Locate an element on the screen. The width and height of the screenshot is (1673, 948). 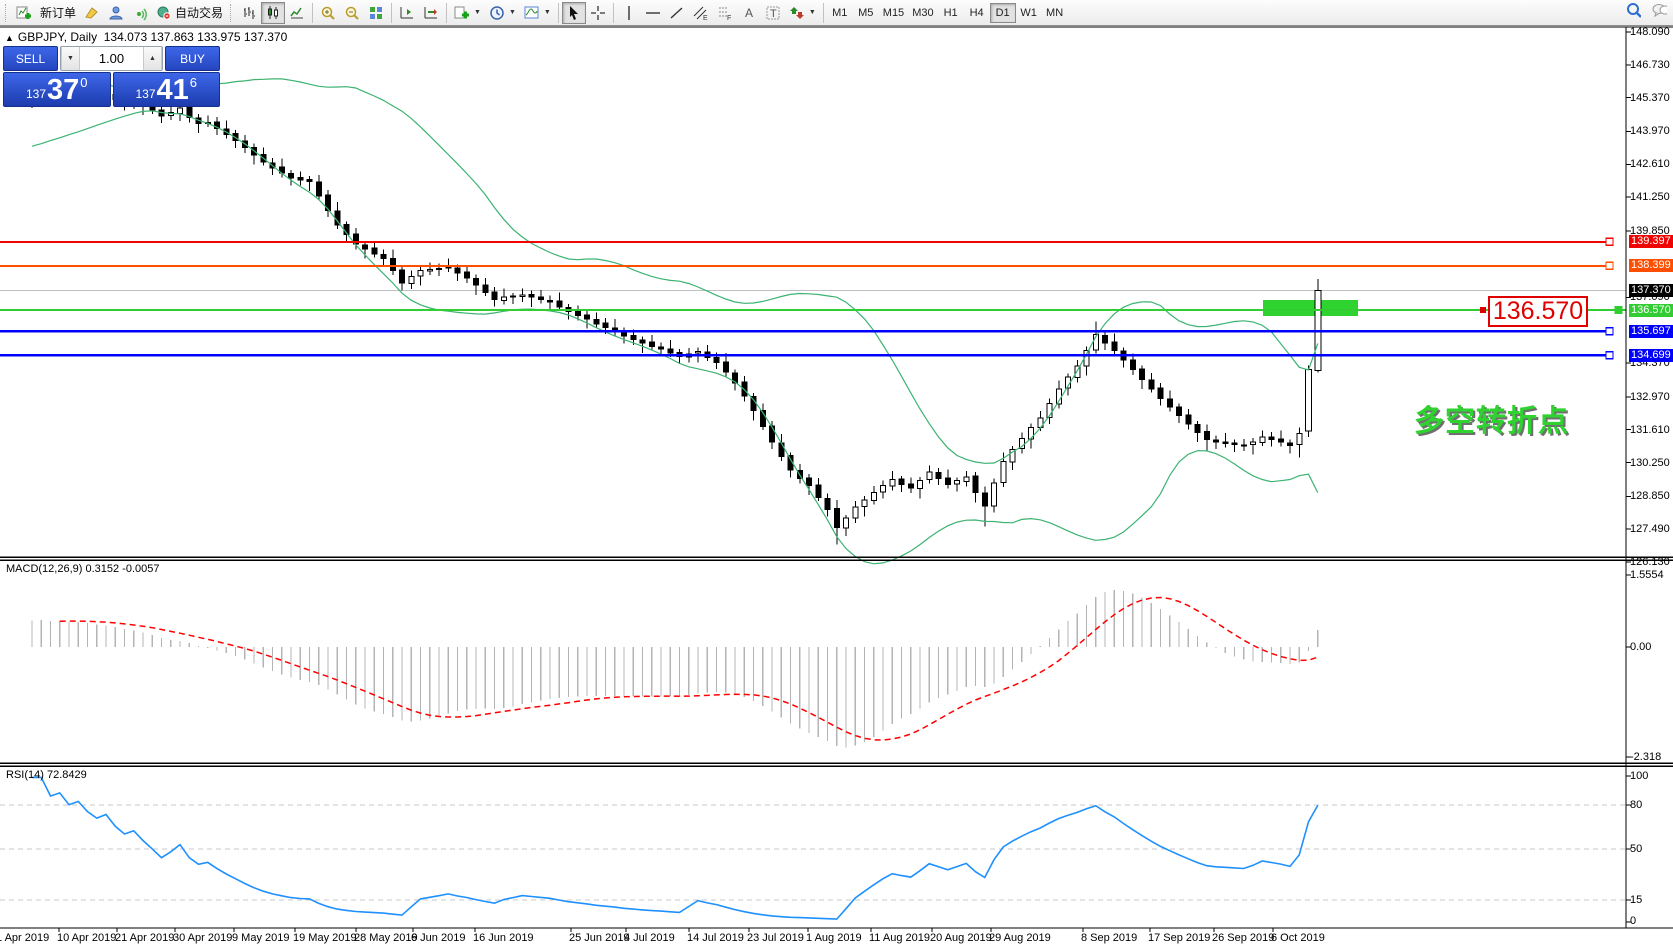
cursor-tool-button is located at coordinates (573, 12).